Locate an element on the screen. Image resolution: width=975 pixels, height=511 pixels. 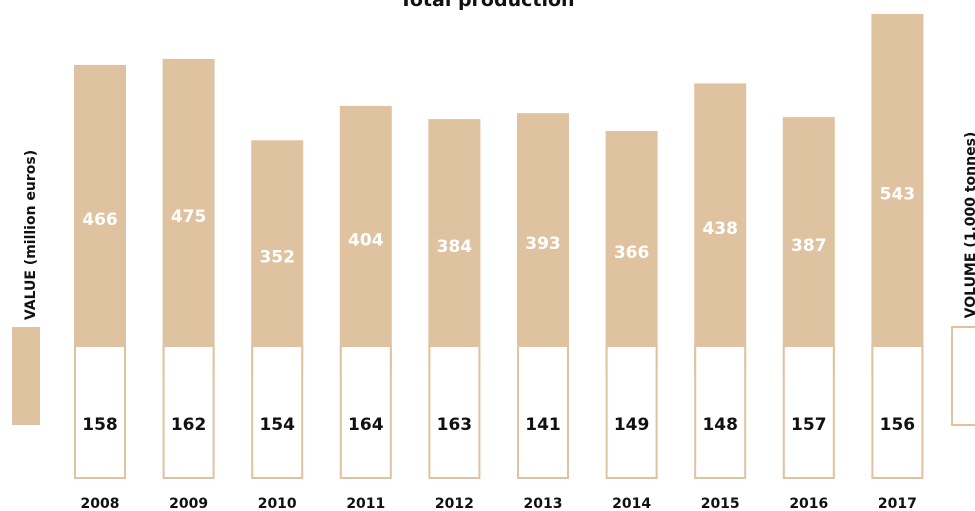
volume-bar-2011 is located at coordinates (365, 412).